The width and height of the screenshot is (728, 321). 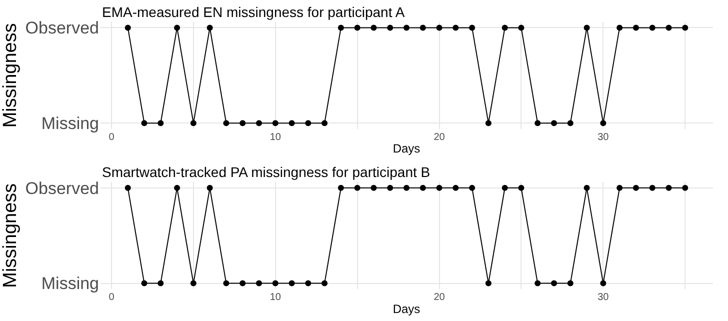 What do you see at coordinates (266, 172) in the screenshot?
I see `chart-title: Smartwatch-tracked PA missingness for participant B` at bounding box center [266, 172].